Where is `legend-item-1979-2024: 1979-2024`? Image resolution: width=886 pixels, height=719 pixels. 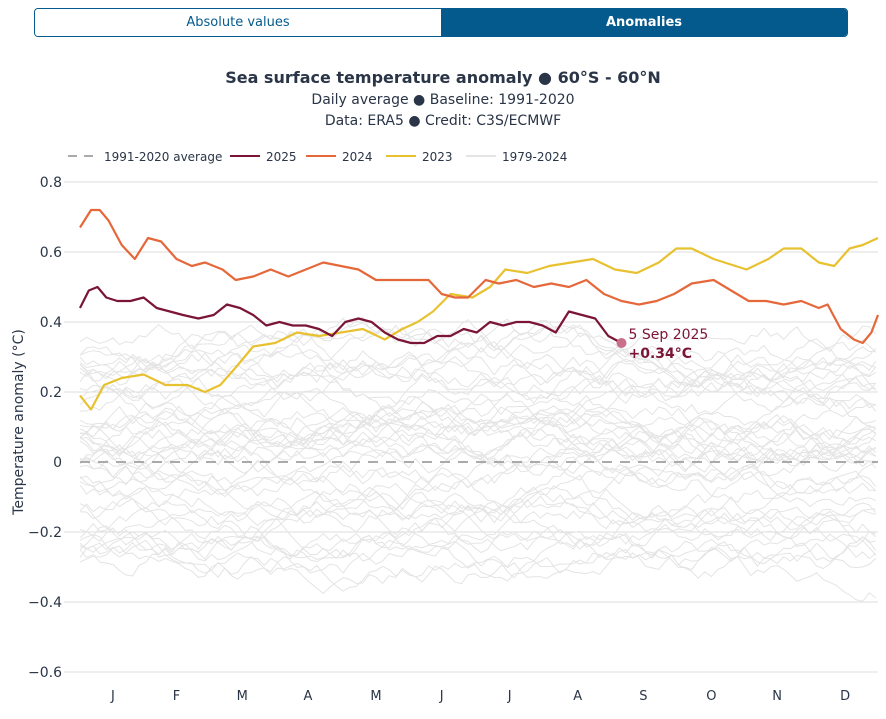 legend-item-1979-2024: 1979-2024 is located at coordinates (516, 157).